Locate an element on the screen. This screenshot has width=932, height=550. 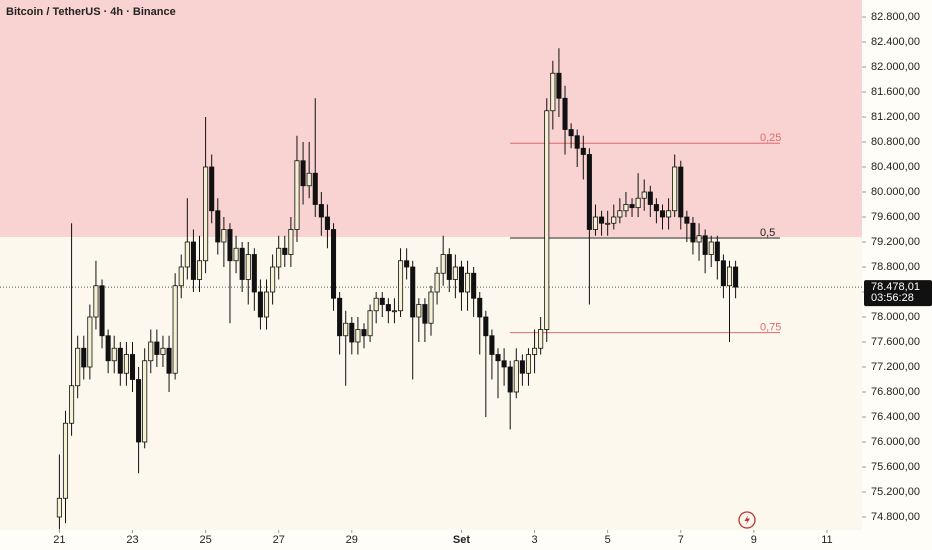
x-tick-label: 25 is located at coordinates (205, 540).